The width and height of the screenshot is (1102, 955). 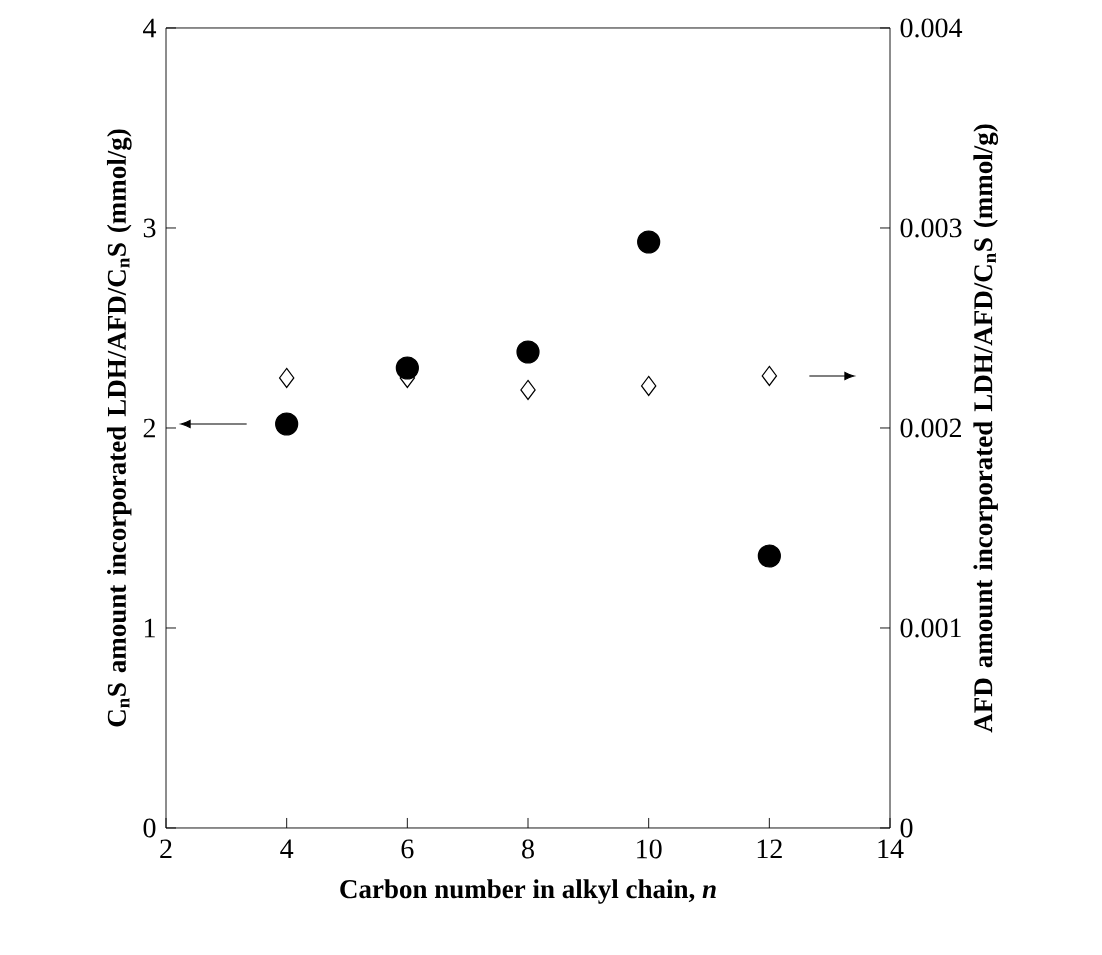 I want to click on x-tick-label: 14, so click(x=891, y=848).